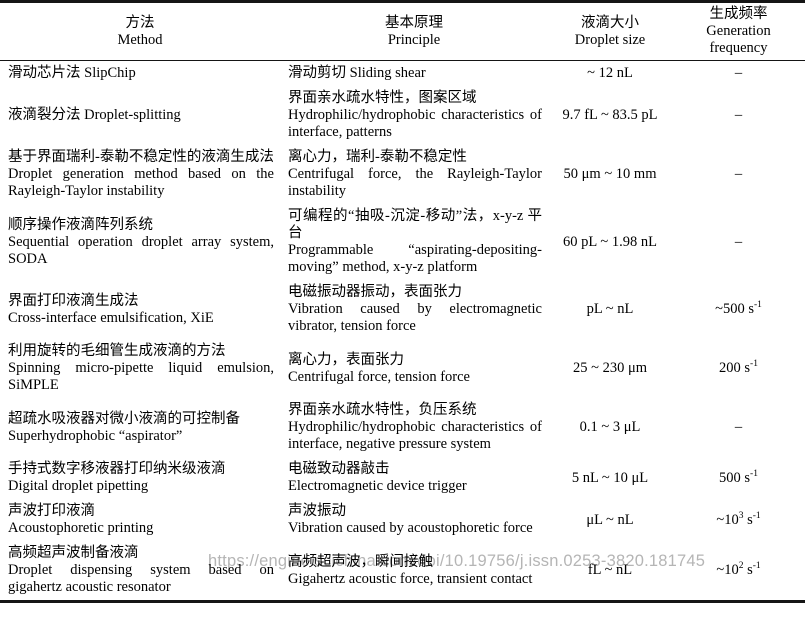  I want to click on method-zh: 基于界面瑞利-泰勒不稳定性的液滴生成法, so click(141, 157).